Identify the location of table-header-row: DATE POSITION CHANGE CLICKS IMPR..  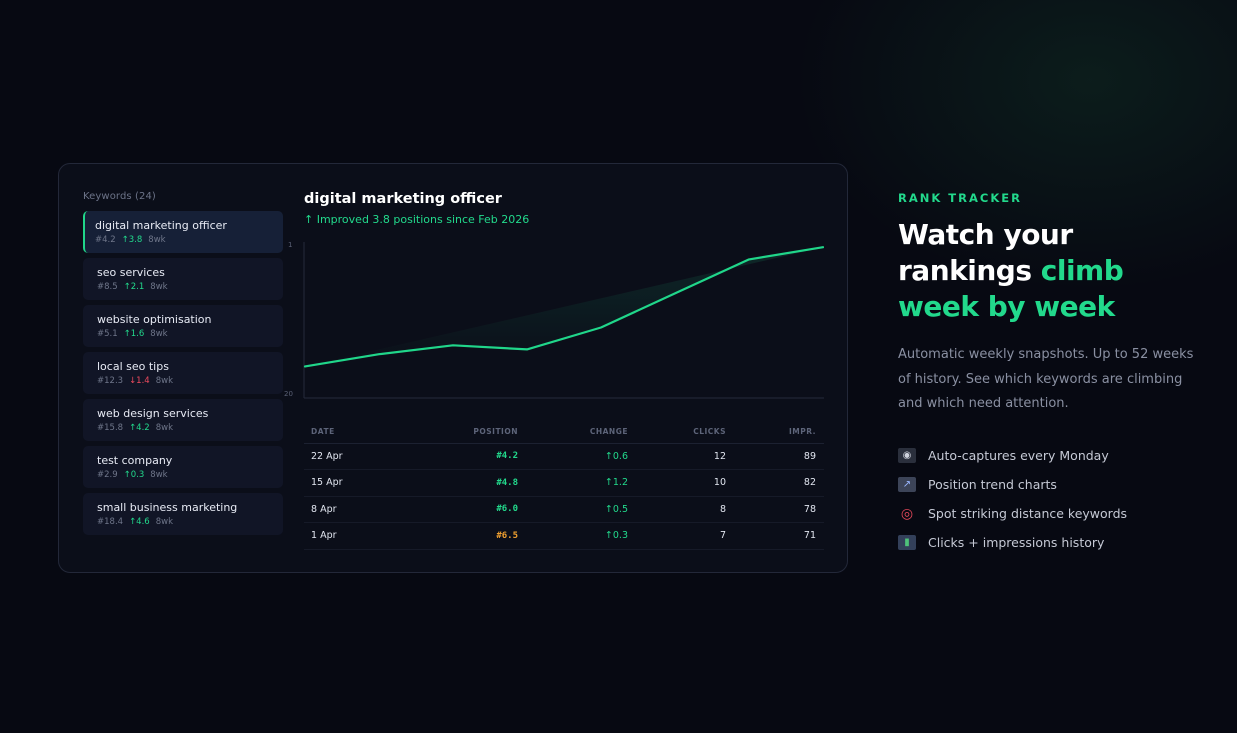
(564, 432).